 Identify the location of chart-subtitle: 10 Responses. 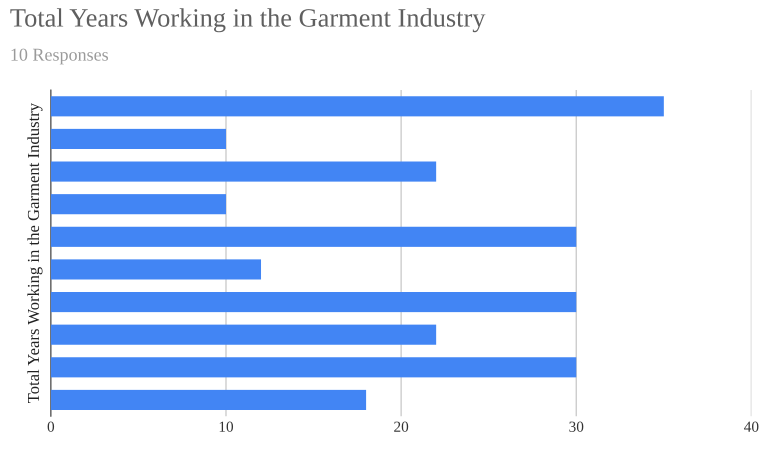
(59, 56).